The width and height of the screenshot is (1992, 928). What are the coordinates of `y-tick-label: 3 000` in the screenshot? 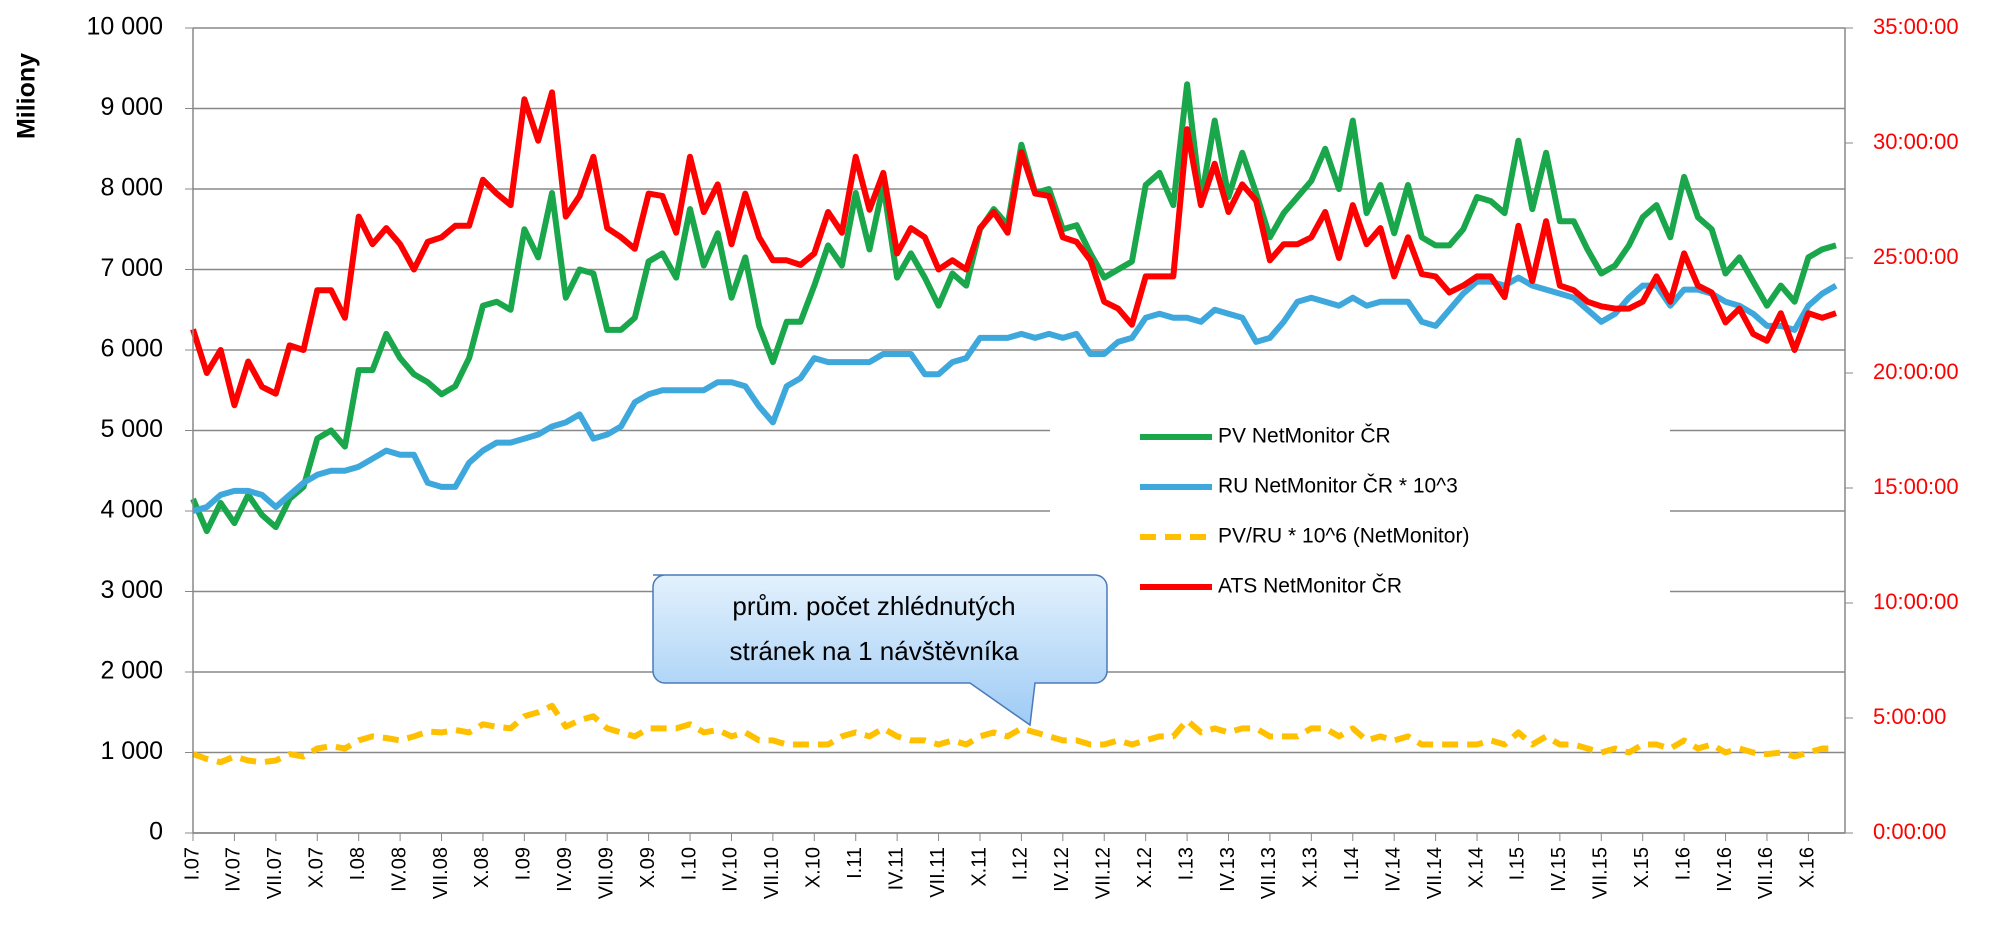 It's located at (131, 590).